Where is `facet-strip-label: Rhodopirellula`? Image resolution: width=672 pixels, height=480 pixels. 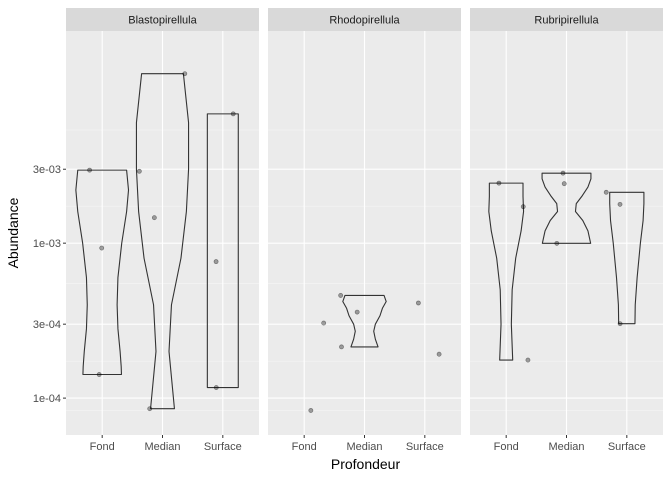 facet-strip-label: Rhodopirellula is located at coordinates (364, 21).